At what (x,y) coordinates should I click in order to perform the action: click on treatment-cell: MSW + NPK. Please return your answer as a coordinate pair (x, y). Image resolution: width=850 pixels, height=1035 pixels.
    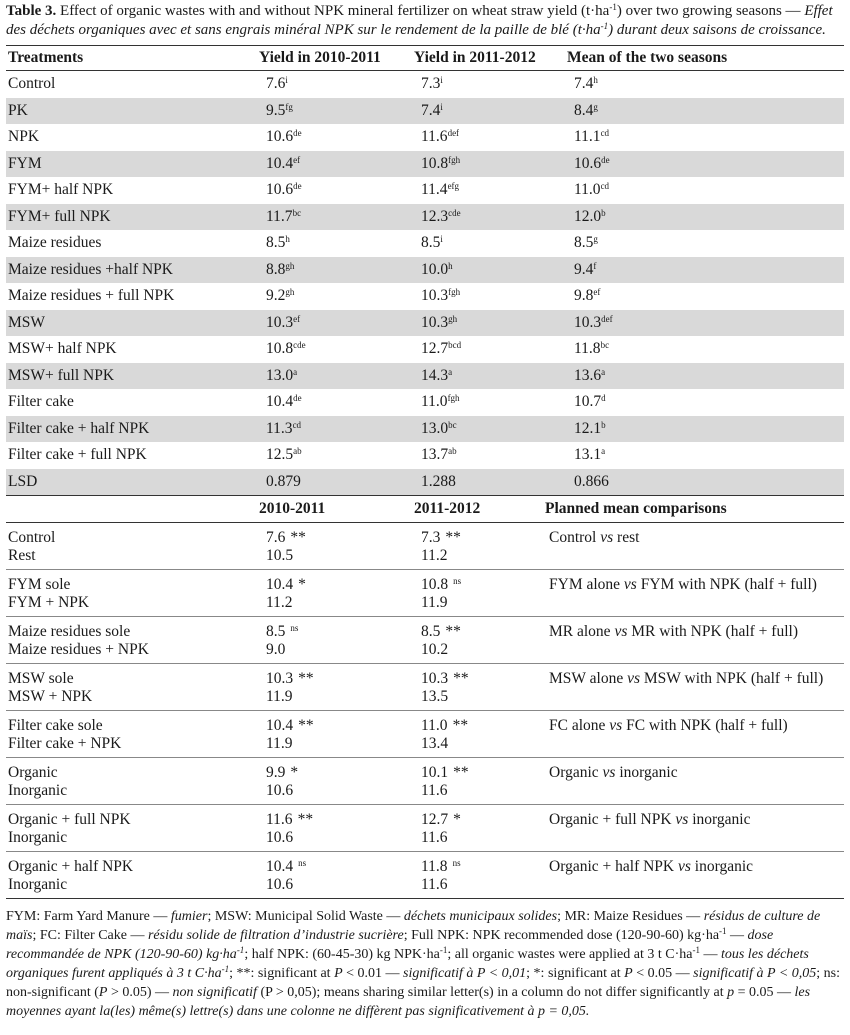
    Looking at the image, I should click on (50, 696).